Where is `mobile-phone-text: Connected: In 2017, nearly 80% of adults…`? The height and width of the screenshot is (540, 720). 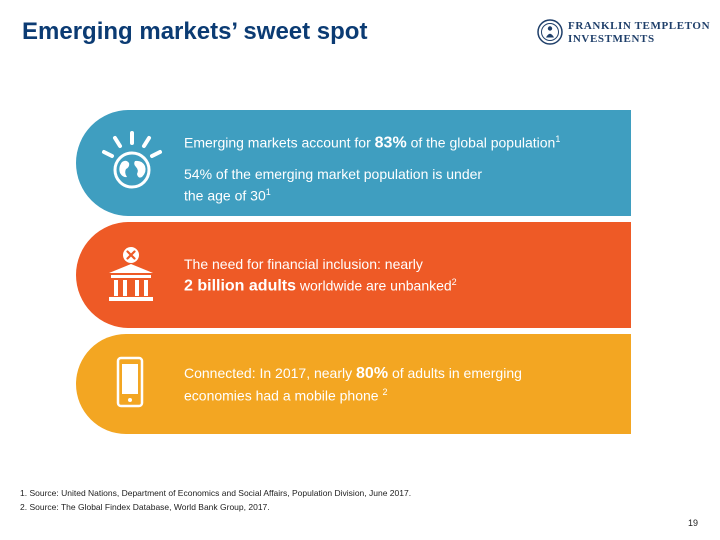 mobile-phone-text: Connected: In 2017, nearly 80% of adults… is located at coordinates (353, 384).